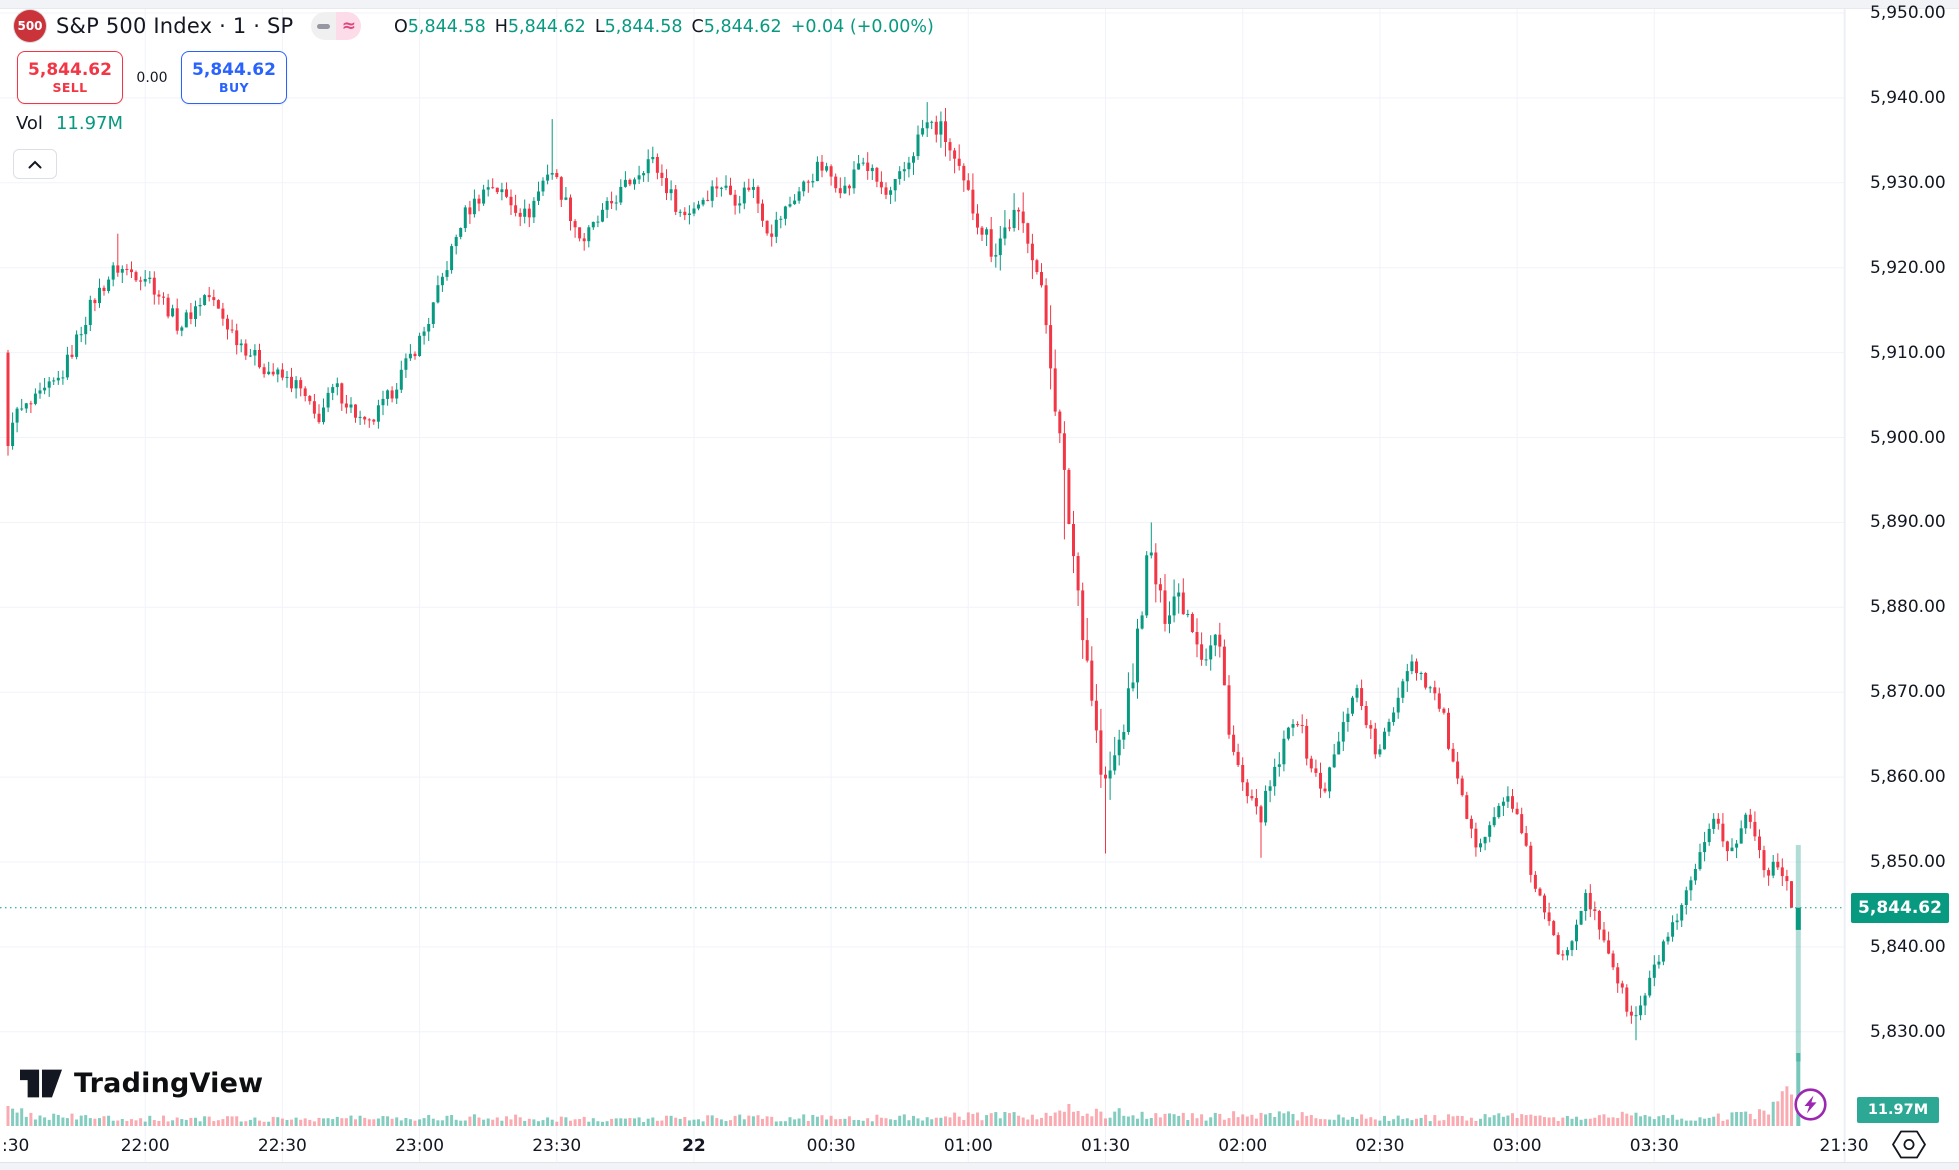 This screenshot has width=1959, height=1170. What do you see at coordinates (1243, 1146) in the screenshot?
I see `time-axis-label: 02:00` at bounding box center [1243, 1146].